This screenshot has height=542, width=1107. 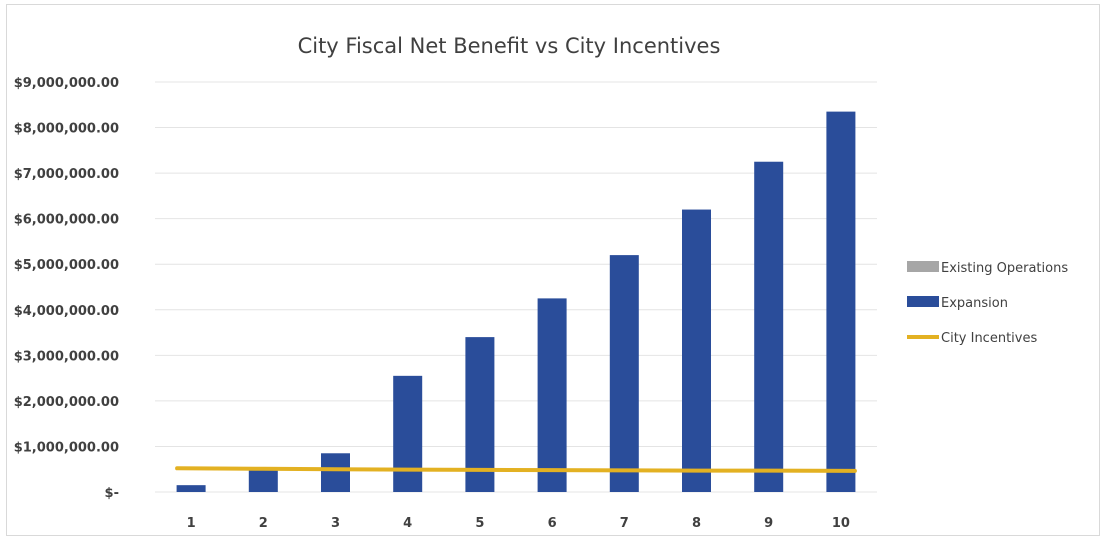 I want to click on x-tick-label: 8, so click(x=696, y=523).